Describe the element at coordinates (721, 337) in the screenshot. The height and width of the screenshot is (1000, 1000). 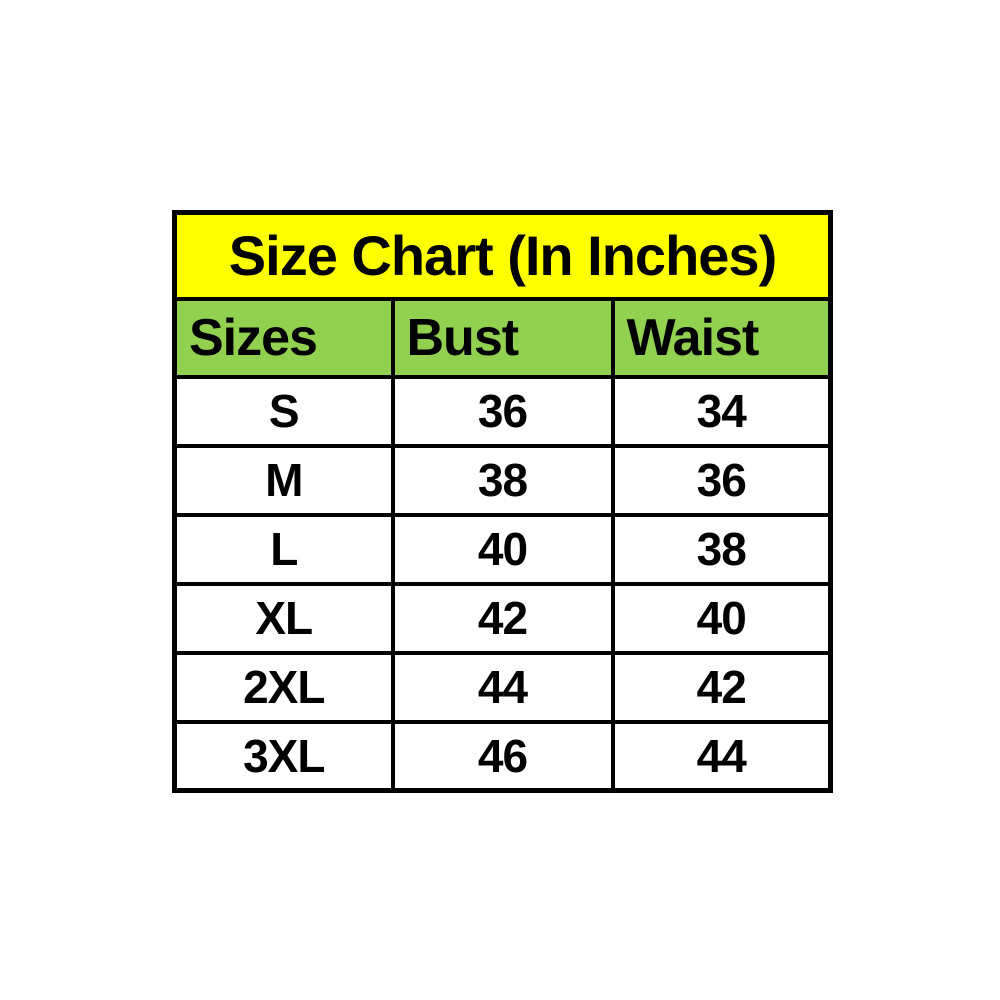
I see `column-header-waist: Waist` at that location.